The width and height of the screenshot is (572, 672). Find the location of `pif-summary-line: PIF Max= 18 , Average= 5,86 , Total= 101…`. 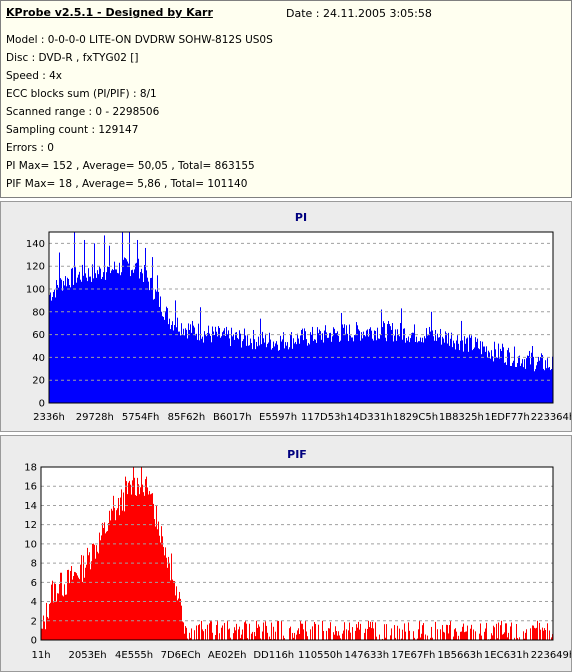

pif-summary-line: PIF Max= 18 , Average= 5,86 , Total= 101… is located at coordinates (127, 184).